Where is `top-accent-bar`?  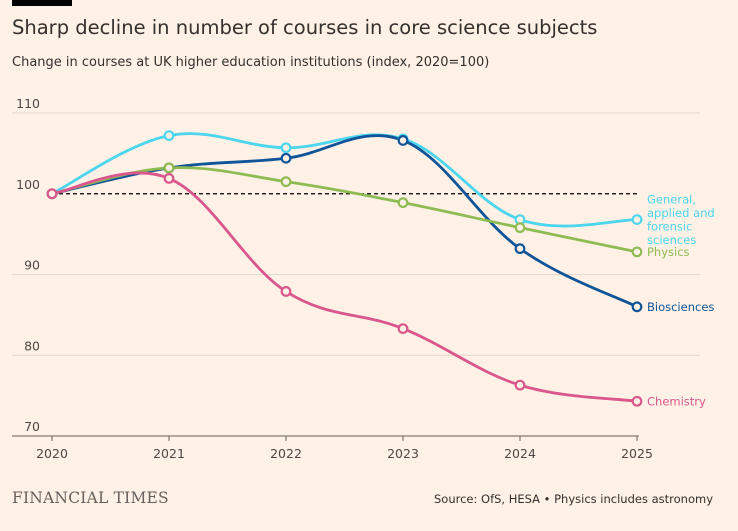
top-accent-bar is located at coordinates (42, 3).